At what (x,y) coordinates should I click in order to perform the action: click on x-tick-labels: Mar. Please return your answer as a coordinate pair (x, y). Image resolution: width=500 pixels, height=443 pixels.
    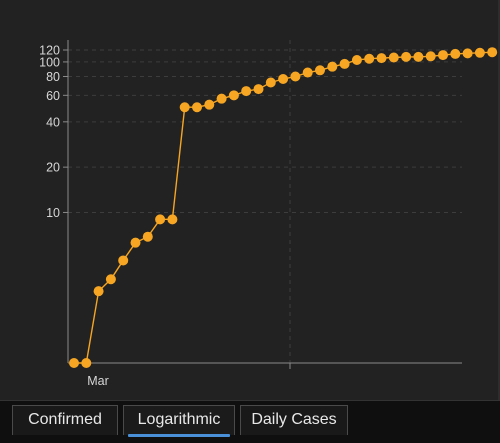
    Looking at the image, I should click on (98, 381).